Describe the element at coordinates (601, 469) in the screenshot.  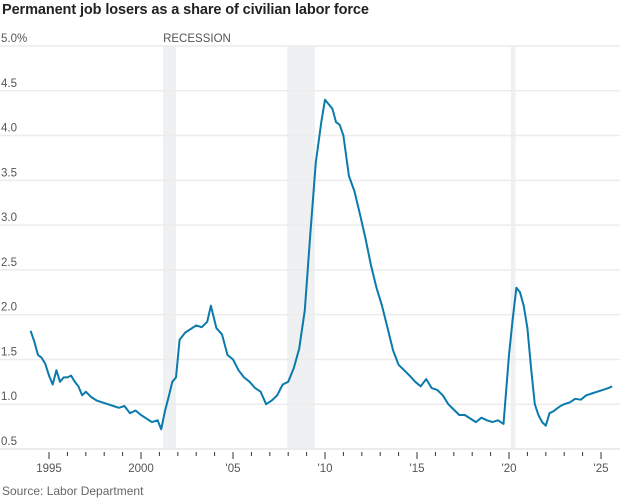
I see `x-tick-label: '25` at that location.